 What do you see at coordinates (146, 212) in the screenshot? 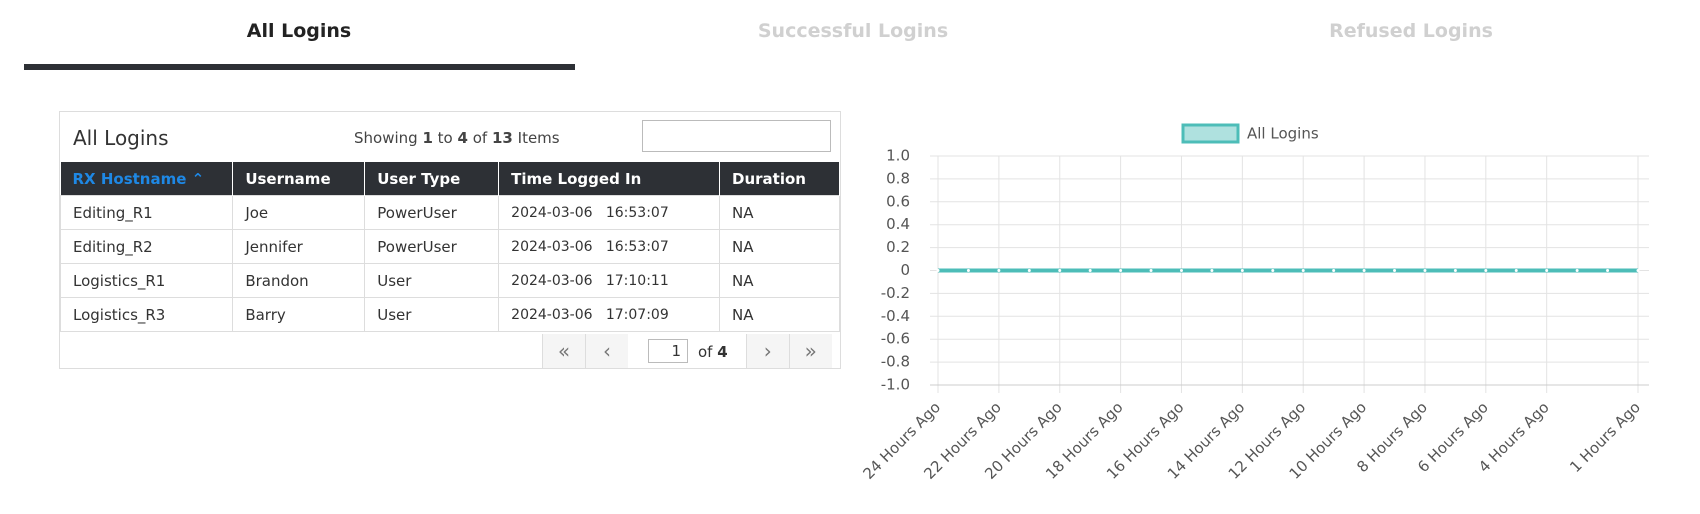
I see `table-cell: Editing_R1` at bounding box center [146, 212].